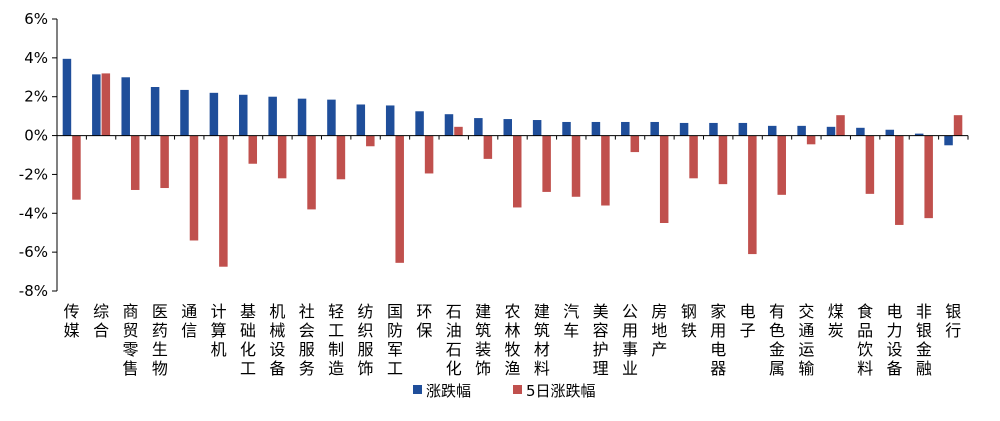 This screenshot has height=421, width=1000. I want to click on x-category-label: 有色金属, so click(777, 340).